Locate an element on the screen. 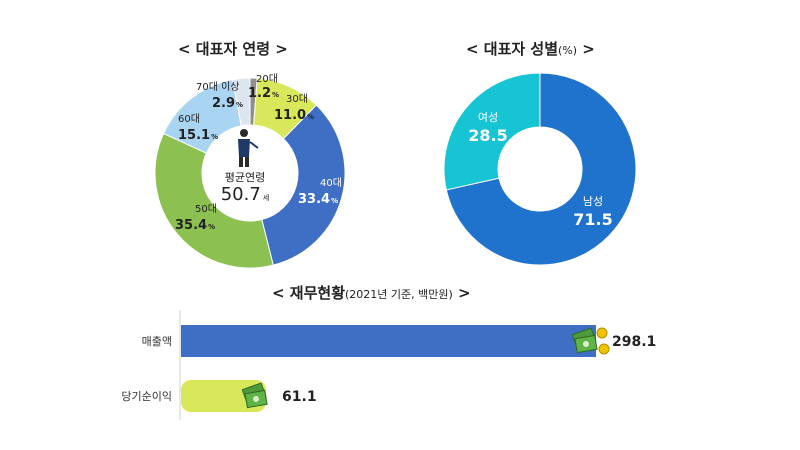 Image resolution: width=800 pixels, height=450 pixels. gender-labels: 남성 71.5 여성 28.5 is located at coordinates (540, 170).